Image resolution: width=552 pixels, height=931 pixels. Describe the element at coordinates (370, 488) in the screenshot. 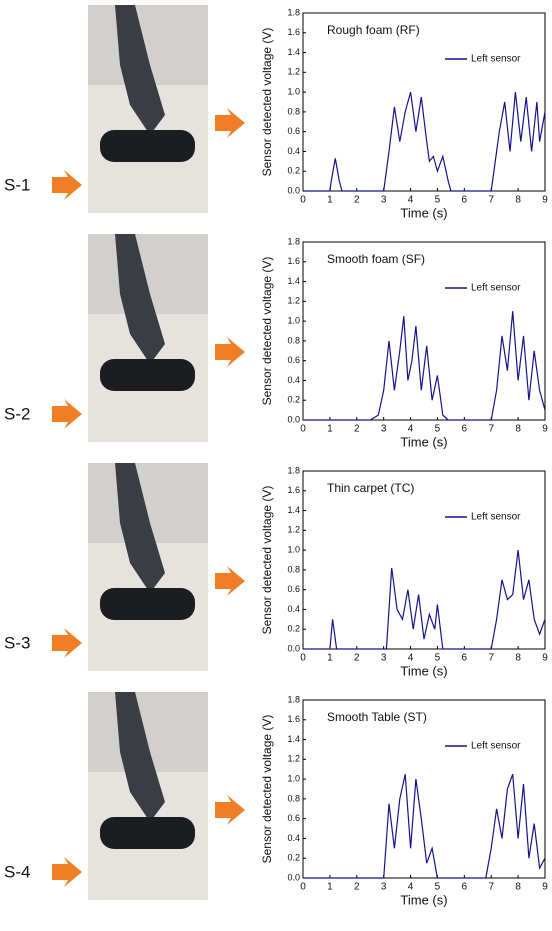

I see `chart-title: Thin carpet (TC)` at that location.